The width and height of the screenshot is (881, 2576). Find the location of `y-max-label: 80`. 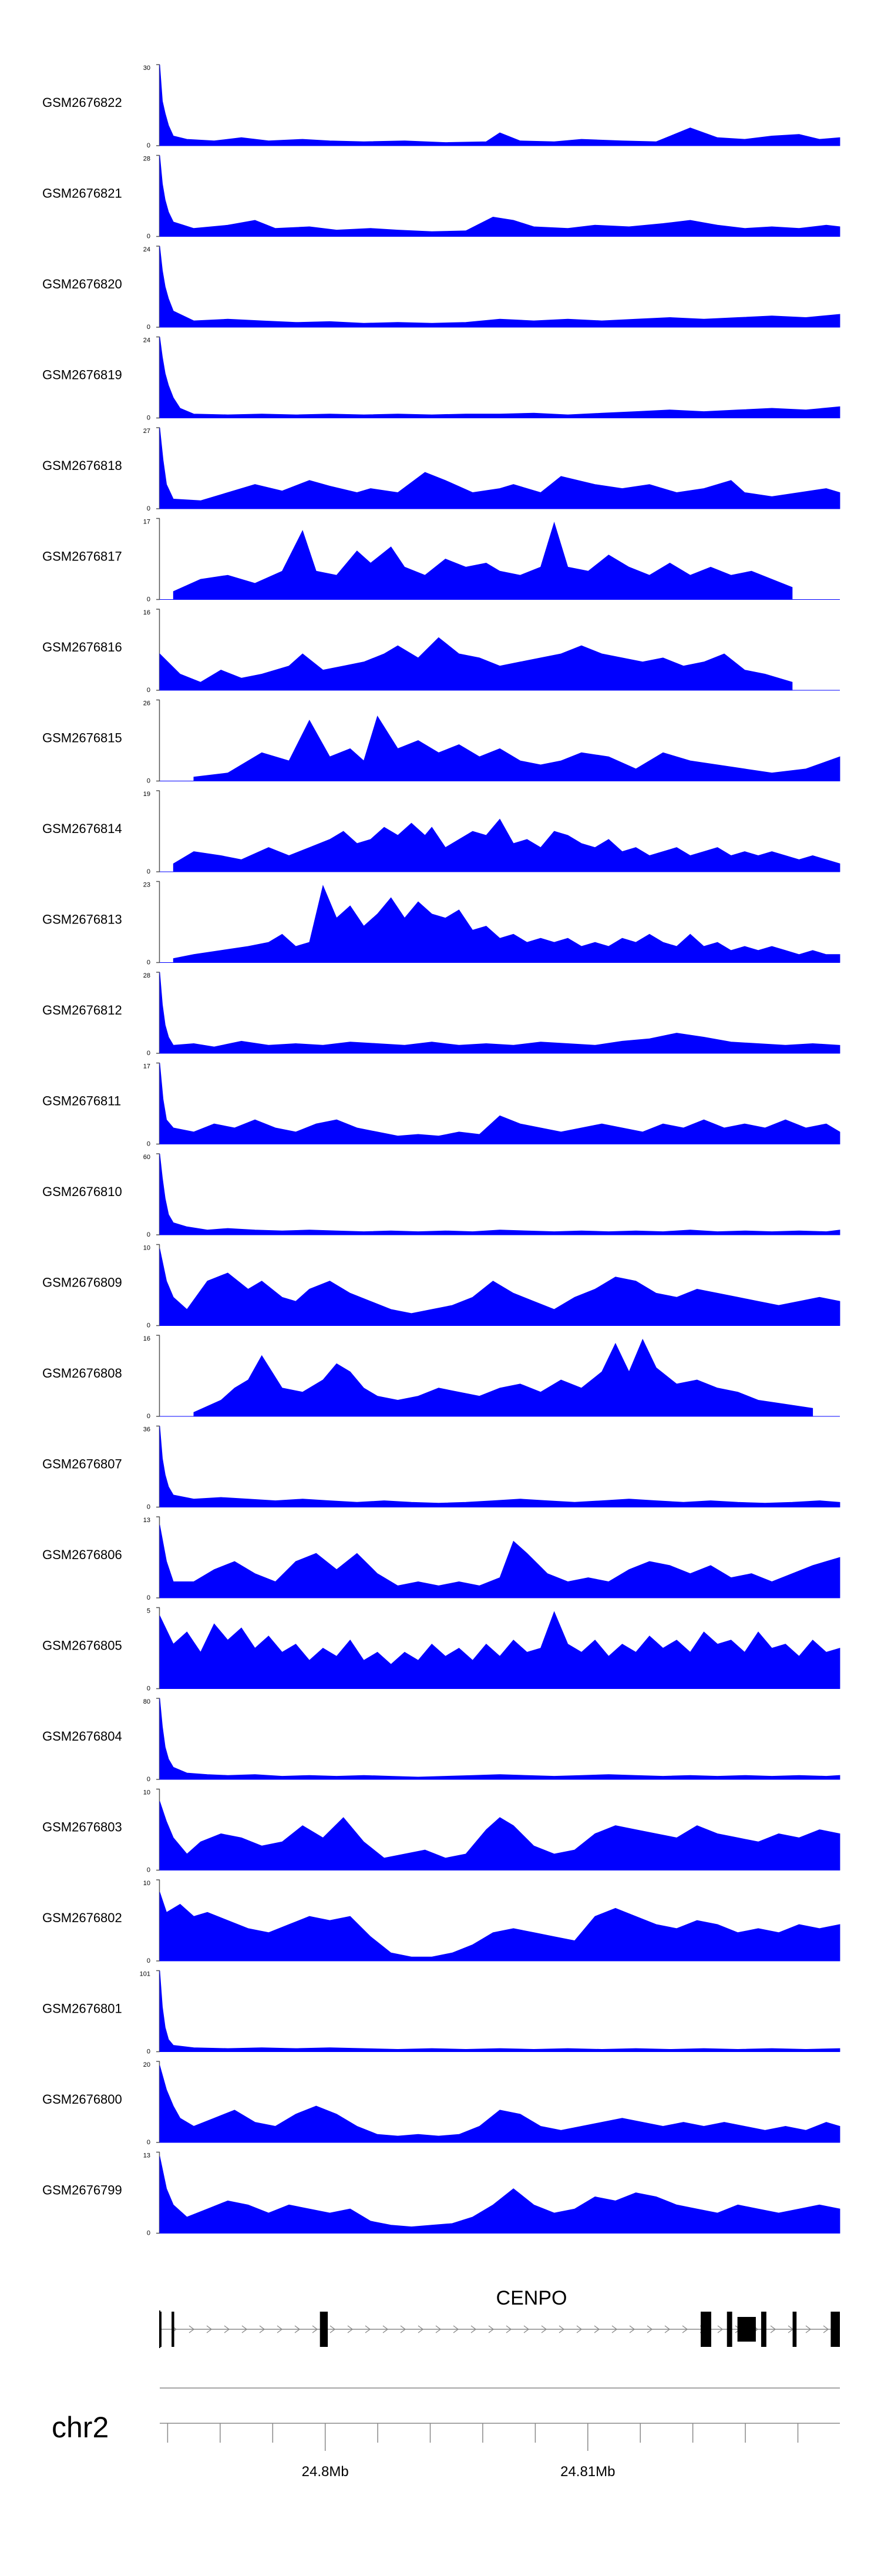

y-max-label: 80 is located at coordinates (146, 1701).